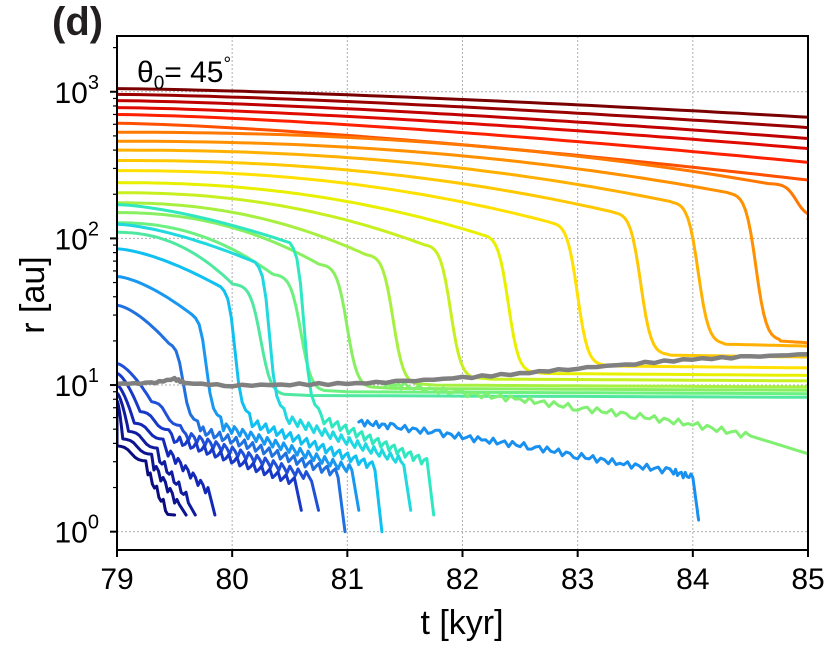  I want to click on x-tick-label: 81, so click(347, 579).